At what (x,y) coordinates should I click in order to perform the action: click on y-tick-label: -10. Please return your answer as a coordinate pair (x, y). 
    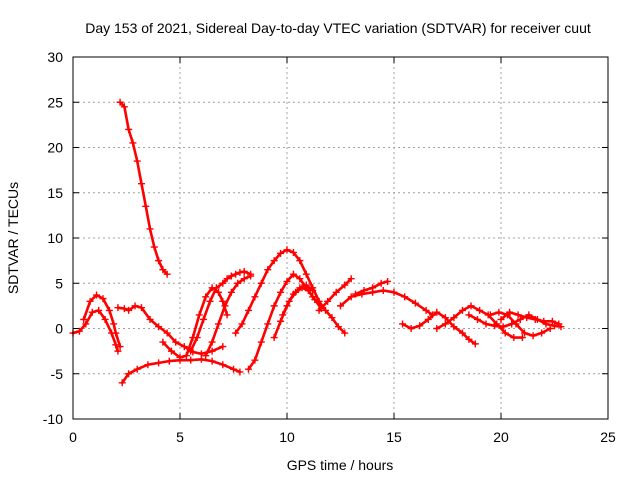
    Looking at the image, I should click on (53, 419).